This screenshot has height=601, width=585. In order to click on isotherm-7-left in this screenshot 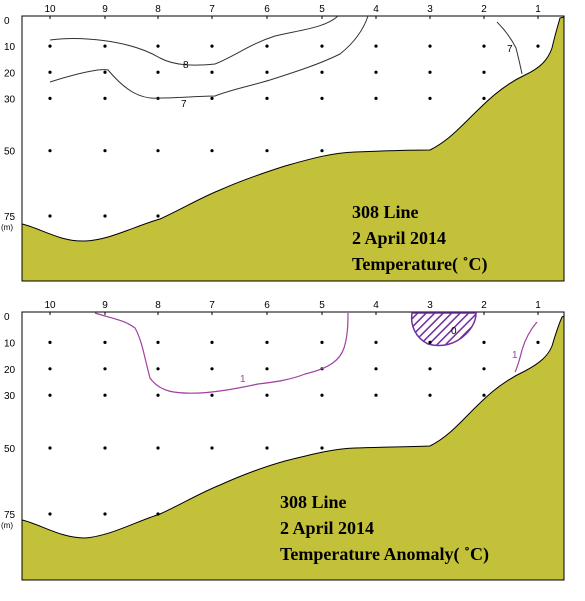, I will do `click(209, 57)`.